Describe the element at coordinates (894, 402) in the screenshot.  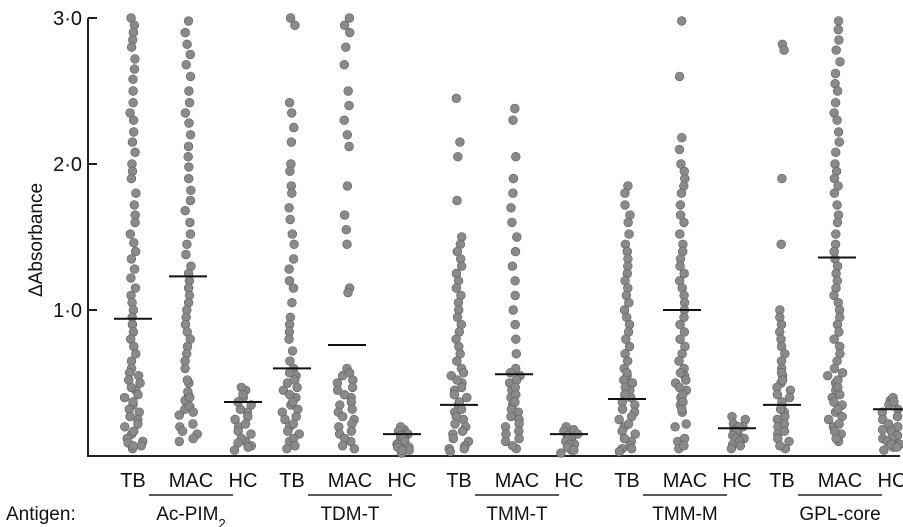
I see `point-GPL-core-HC-1-b` at that location.